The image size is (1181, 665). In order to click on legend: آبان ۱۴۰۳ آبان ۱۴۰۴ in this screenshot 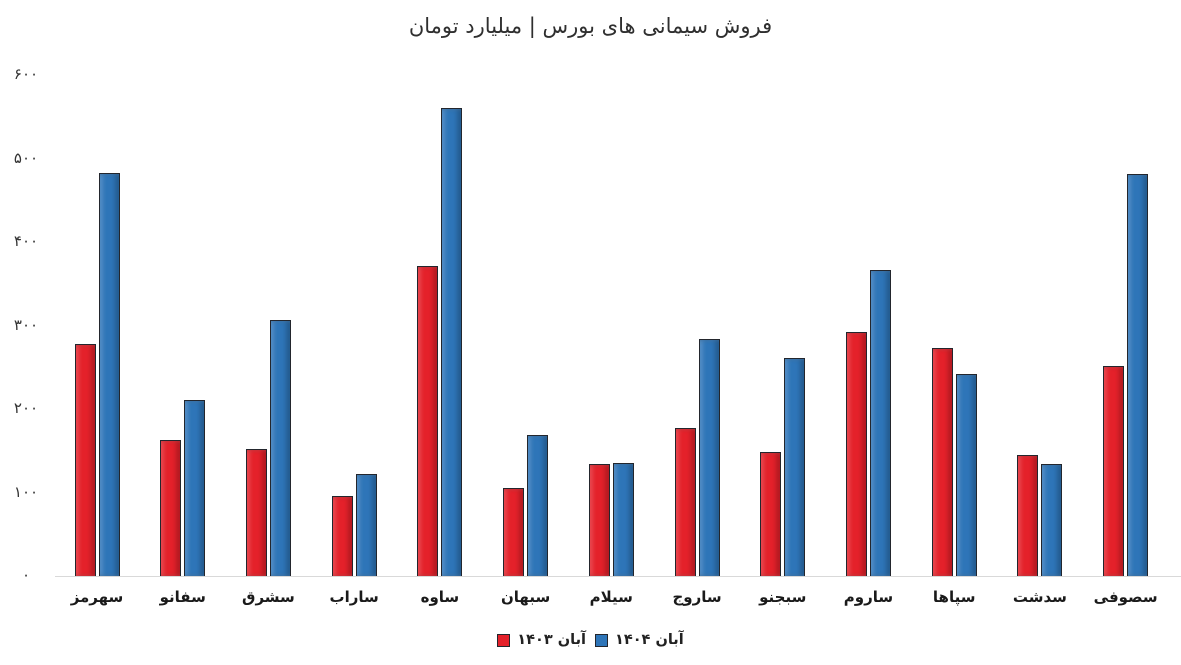, I will do `click(590, 640)`.